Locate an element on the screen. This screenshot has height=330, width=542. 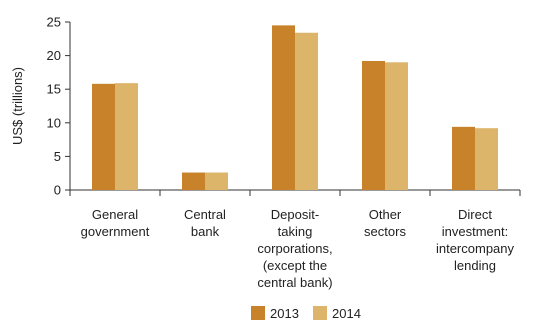
x-category-label: Central bank is located at coordinates (205, 223).